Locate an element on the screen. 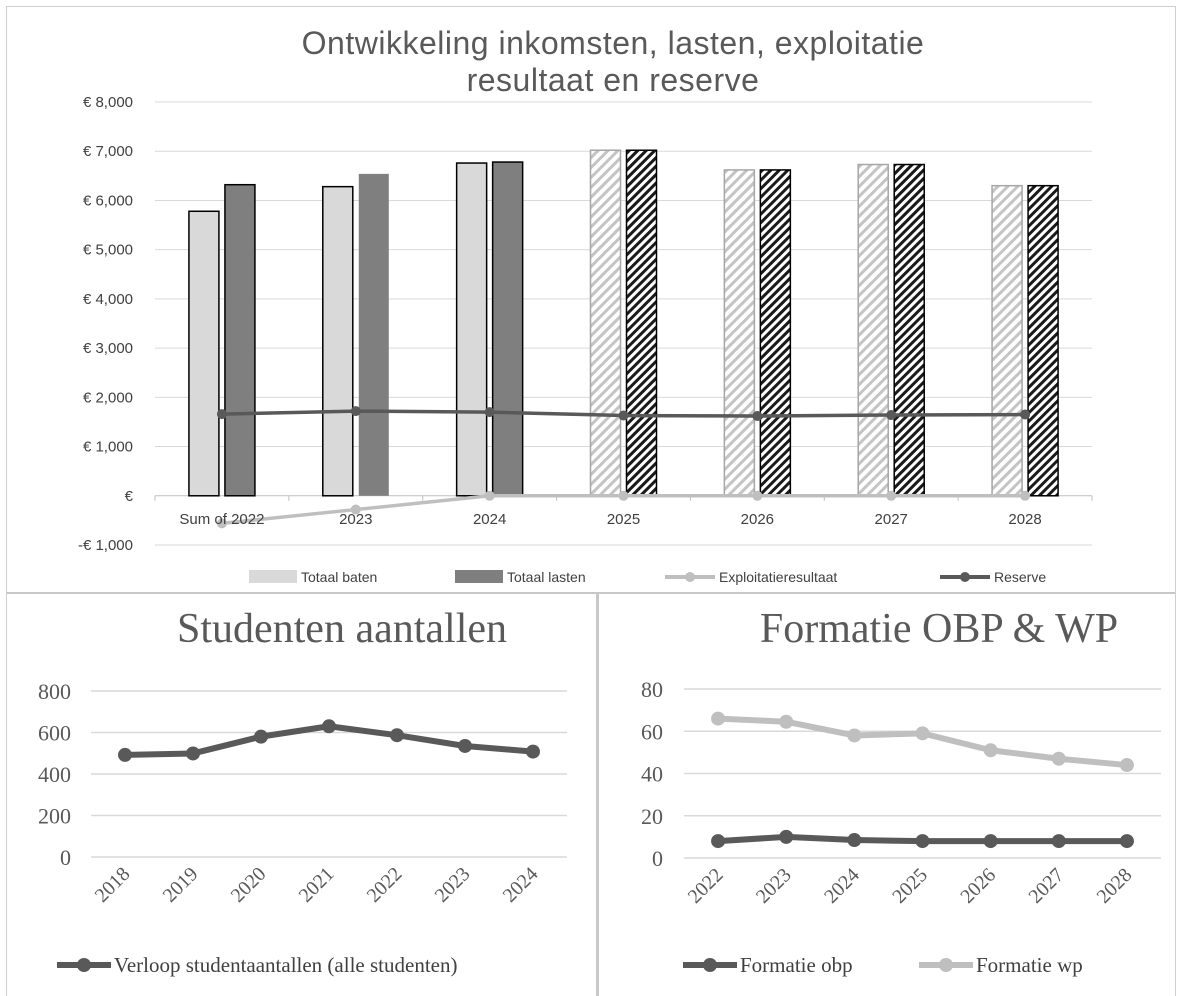 The height and width of the screenshot is (996, 1182). y-tick-label: € 1,000 is located at coordinates (108, 447).